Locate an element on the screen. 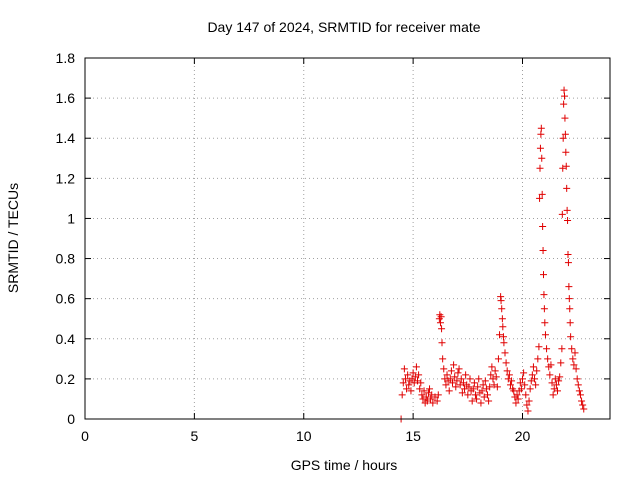 The width and height of the screenshot is (640, 480). y-tick-label: 0.8 is located at coordinates (66, 259).